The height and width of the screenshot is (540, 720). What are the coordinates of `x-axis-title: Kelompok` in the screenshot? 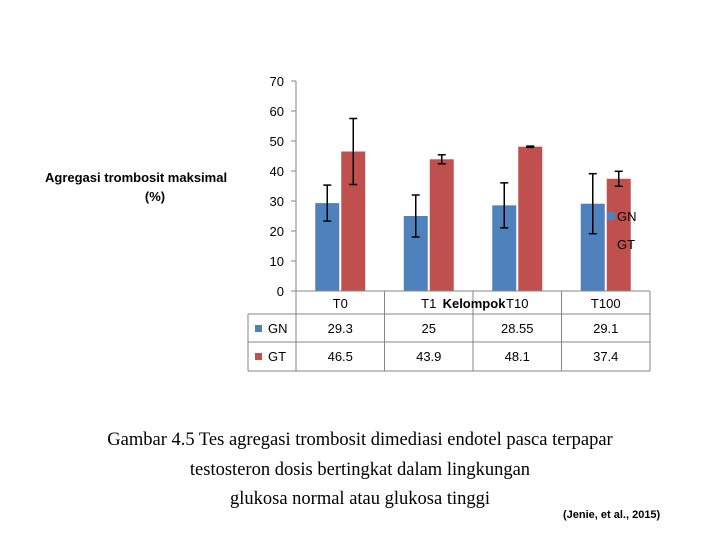 It's located at (475, 303).